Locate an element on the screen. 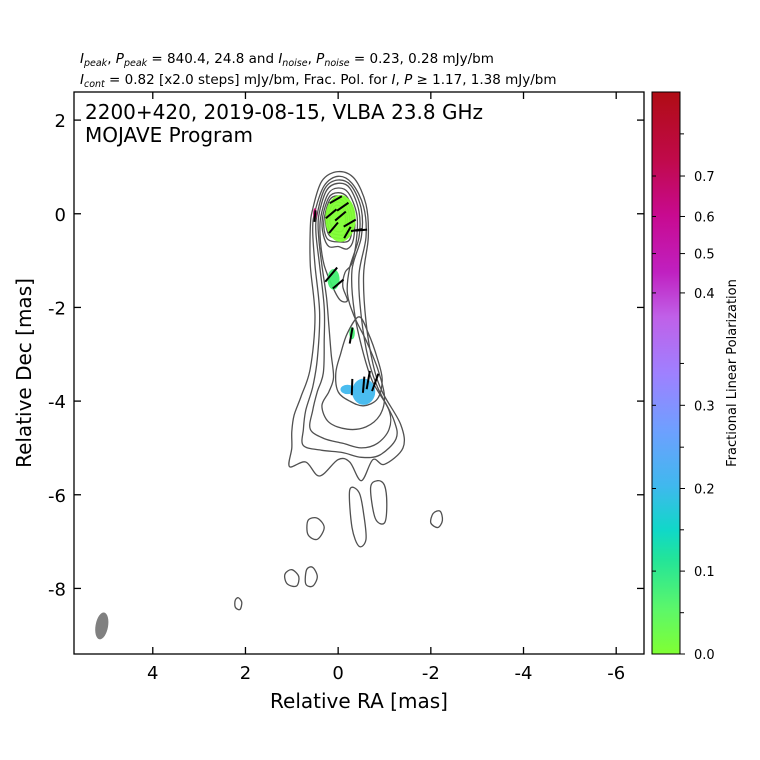  x-tick-label: -4 is located at coordinates (524, 673).